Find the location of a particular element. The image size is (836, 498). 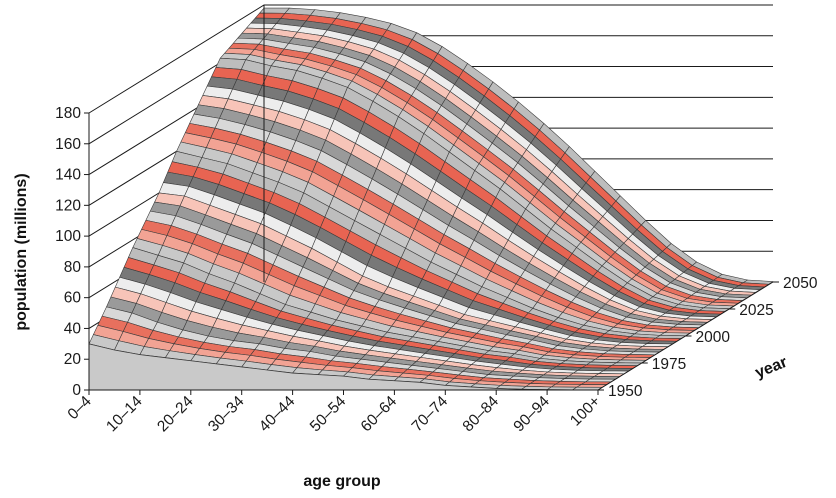

z-tick-label: 1975 is located at coordinates (669, 364).